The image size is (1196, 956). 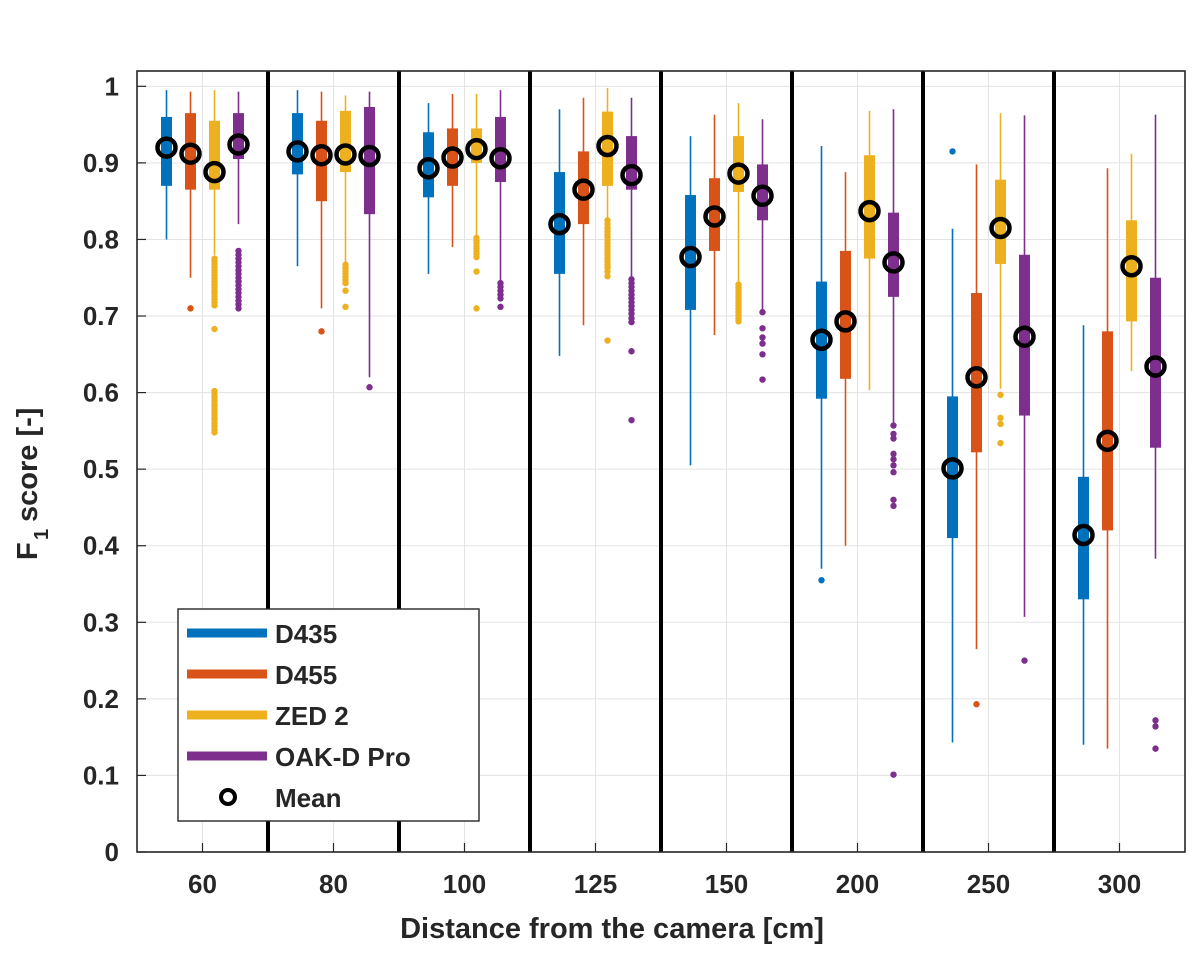 I want to click on y-tick-label: 0, so click(x=112, y=852).